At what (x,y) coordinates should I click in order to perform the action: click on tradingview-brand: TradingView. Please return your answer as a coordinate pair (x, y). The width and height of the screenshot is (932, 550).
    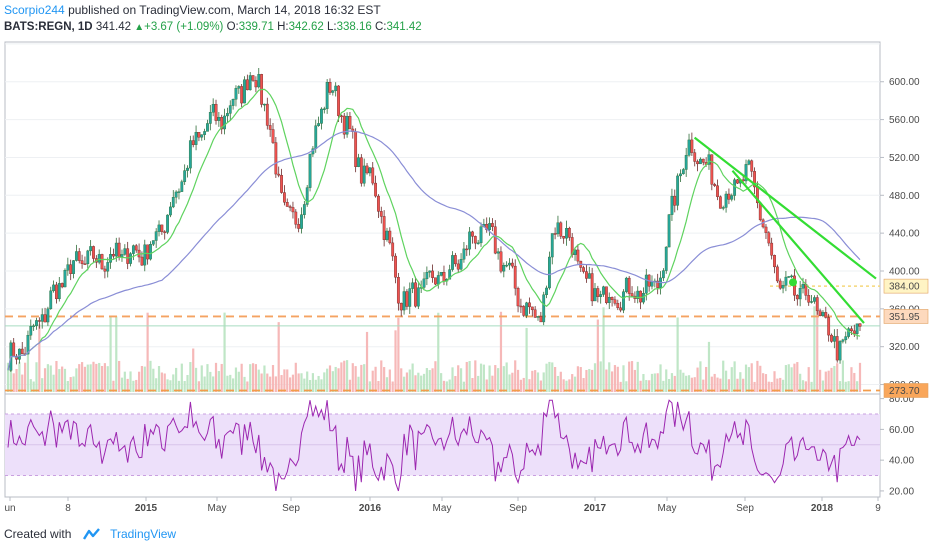
    Looking at the image, I should click on (143, 534).